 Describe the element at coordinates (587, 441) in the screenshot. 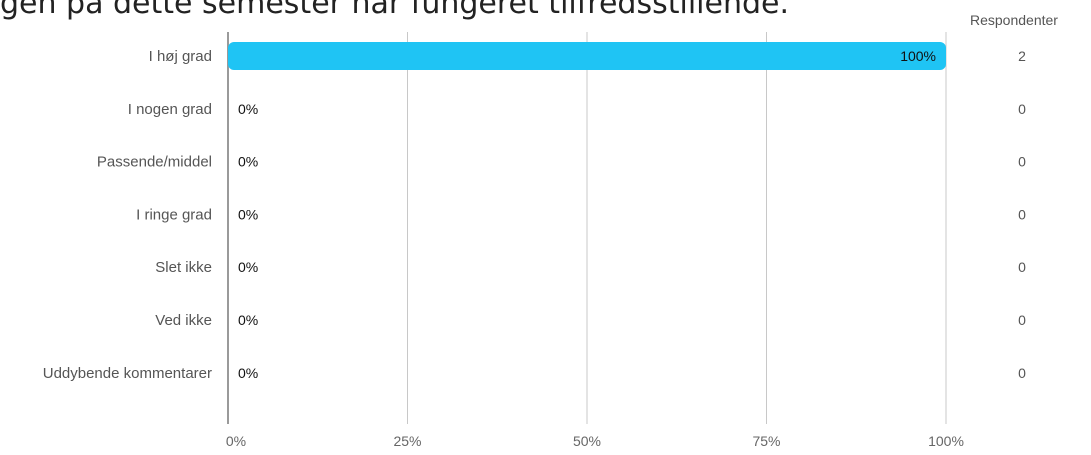

I see `x-tick-label: 50%` at that location.